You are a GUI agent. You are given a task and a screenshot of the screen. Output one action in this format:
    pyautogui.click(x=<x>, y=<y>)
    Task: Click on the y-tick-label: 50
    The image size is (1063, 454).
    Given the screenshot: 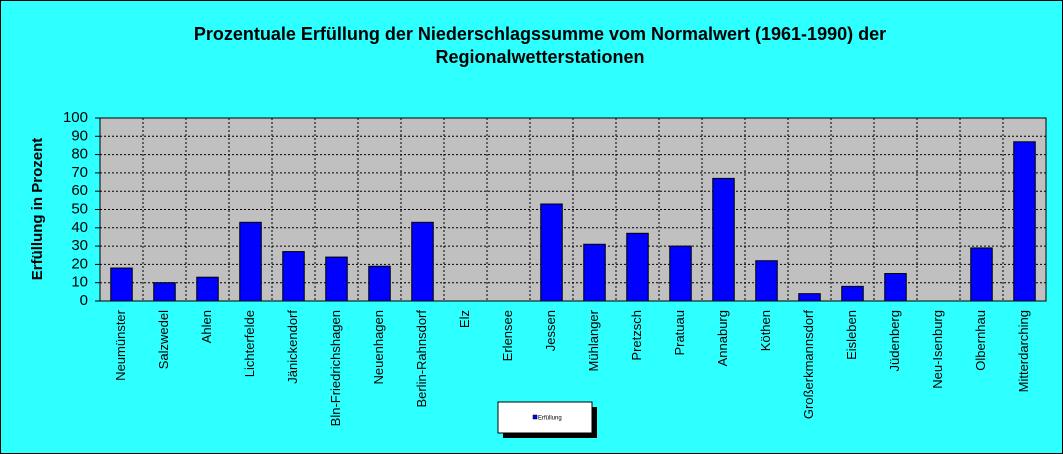 What is the action you would take?
    pyautogui.click(x=79, y=208)
    